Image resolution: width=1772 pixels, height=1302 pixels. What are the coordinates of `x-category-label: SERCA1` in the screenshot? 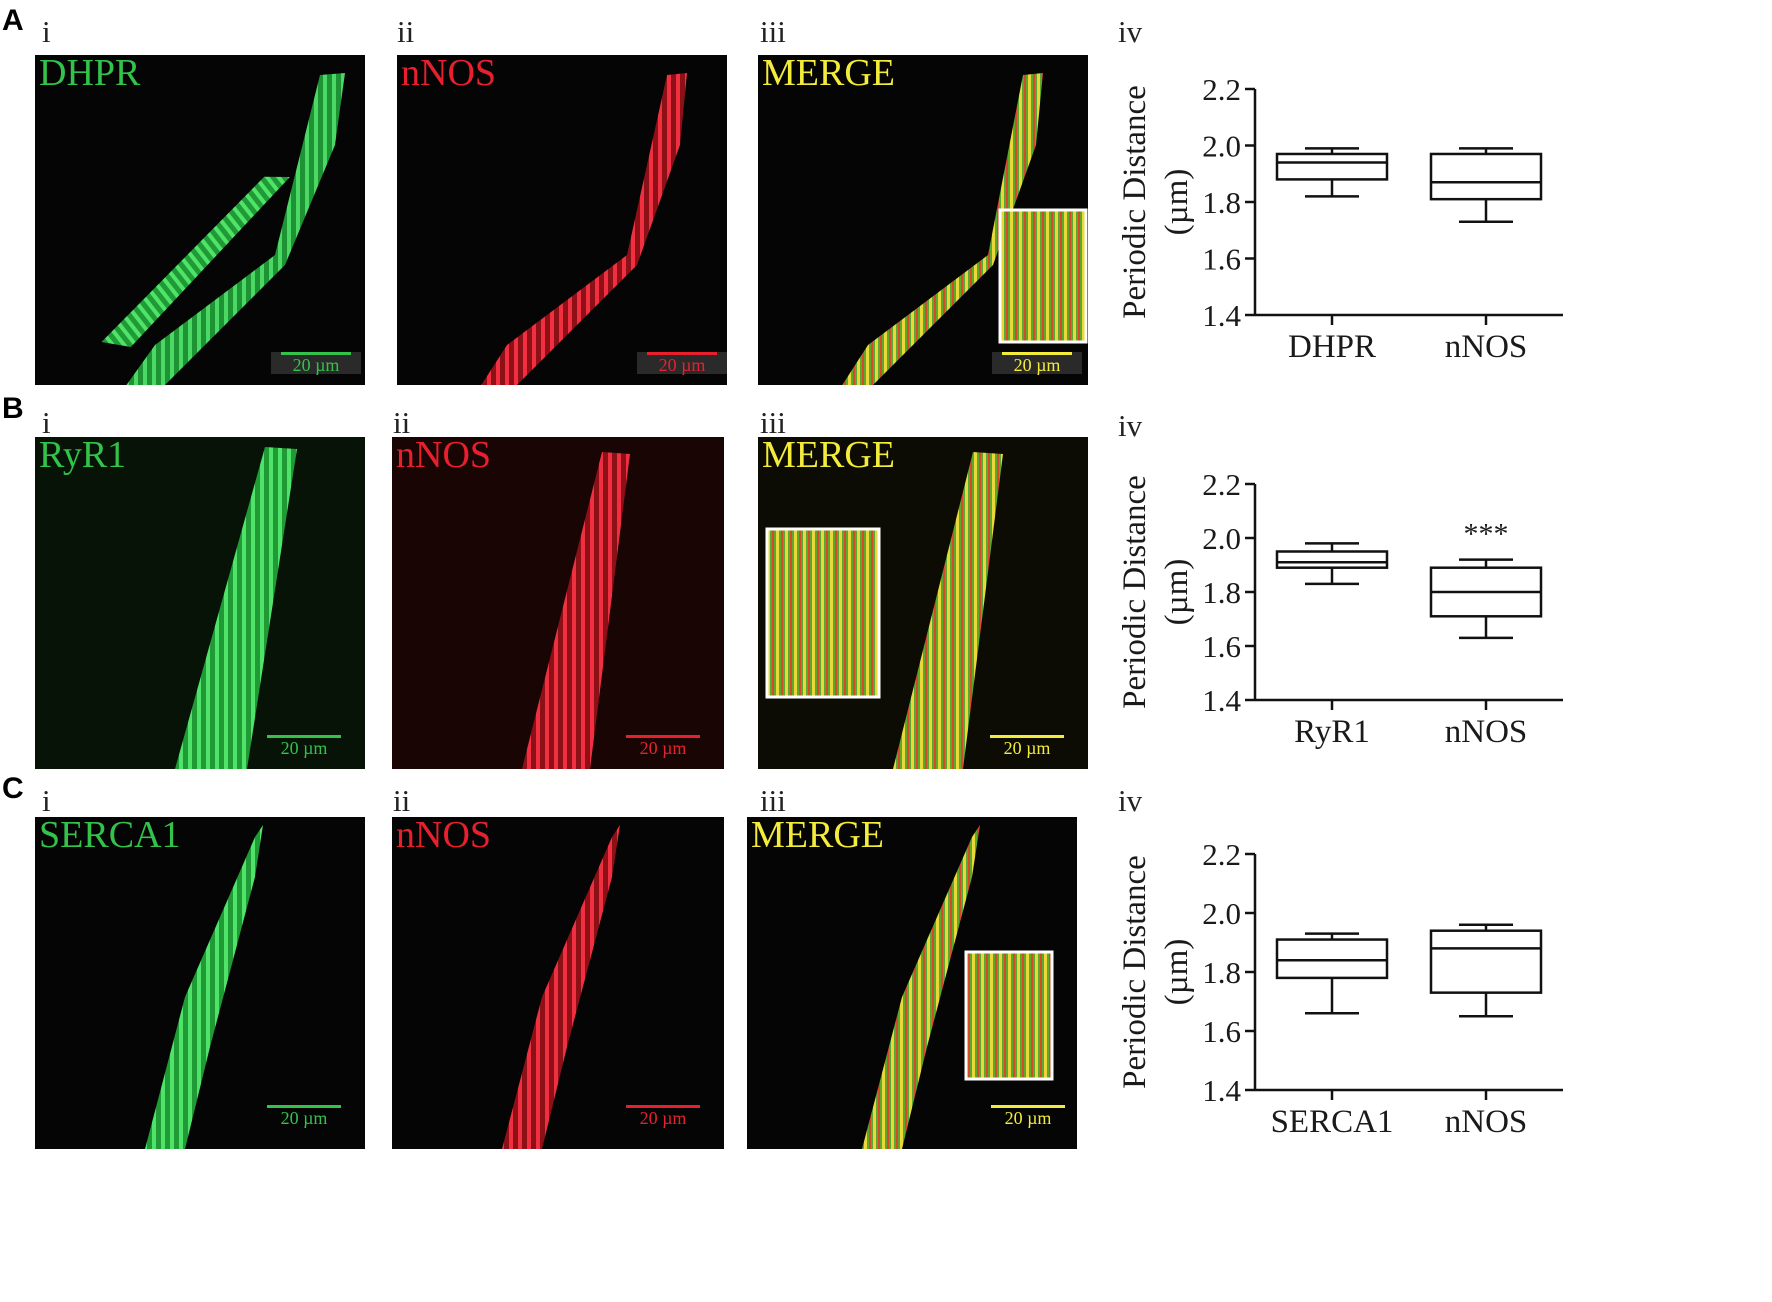 It's located at (1332, 1122).